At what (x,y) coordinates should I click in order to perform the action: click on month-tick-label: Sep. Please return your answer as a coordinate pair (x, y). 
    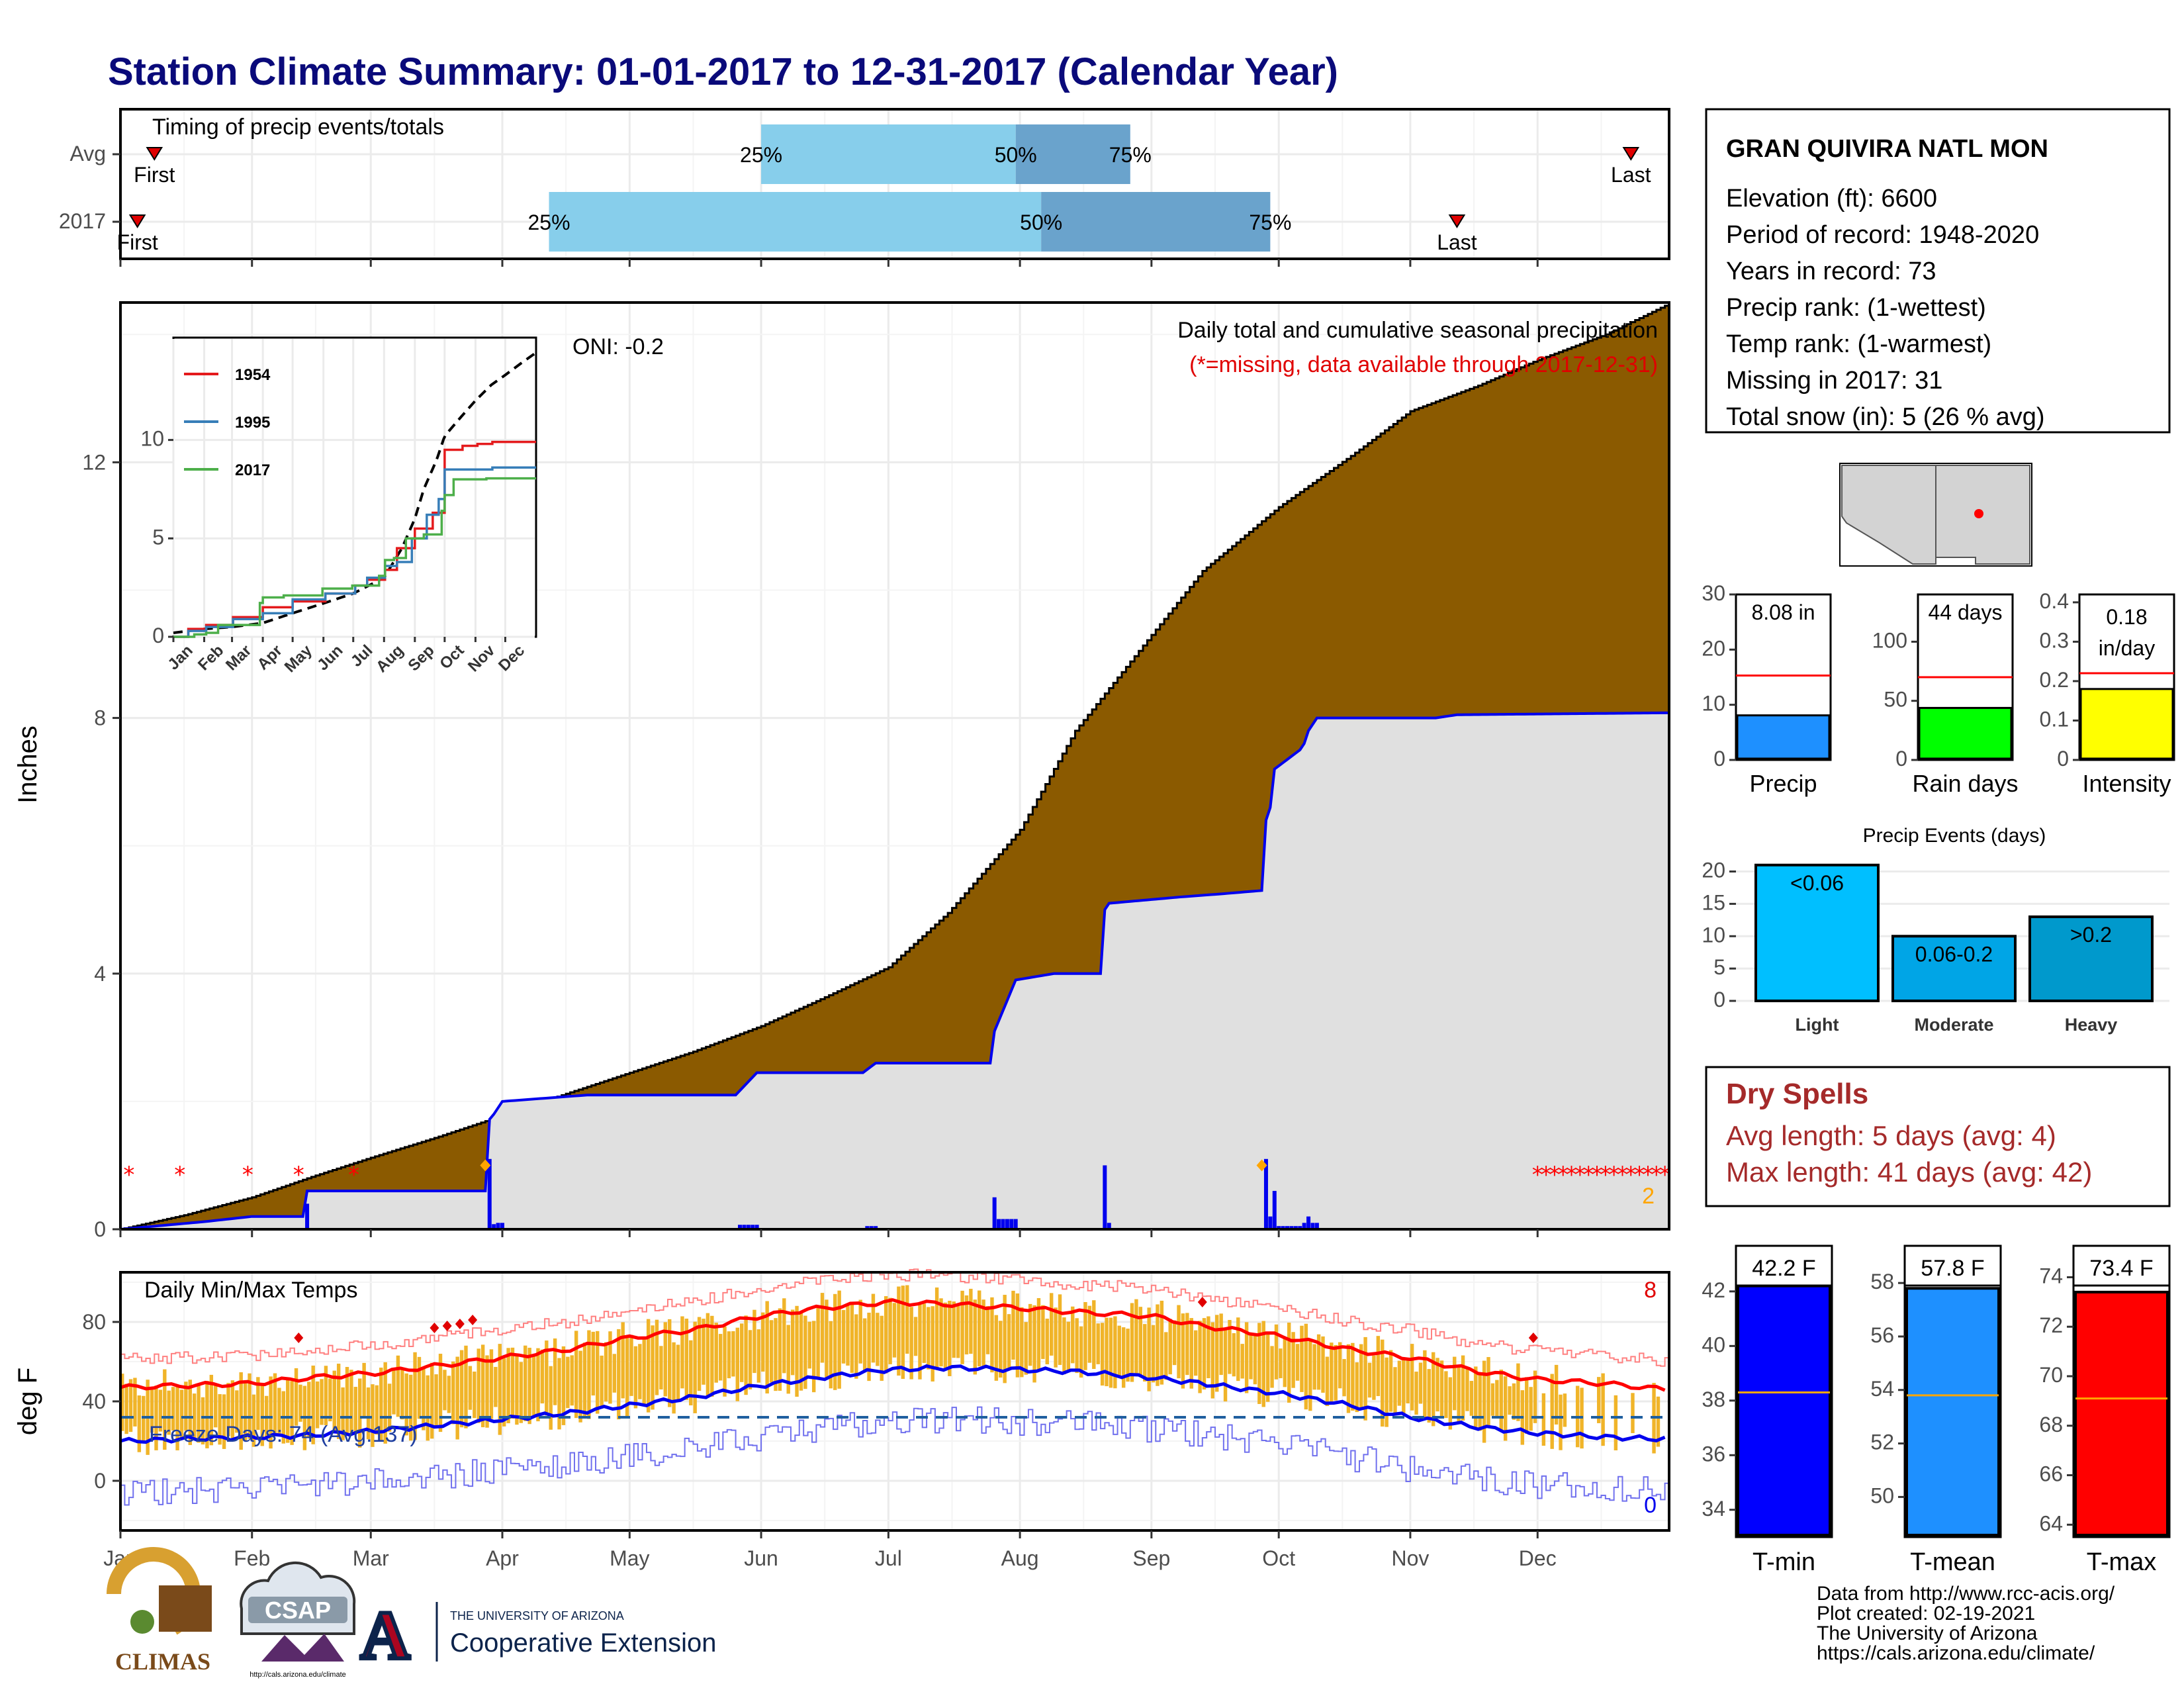
    Looking at the image, I should click on (1151, 1558).